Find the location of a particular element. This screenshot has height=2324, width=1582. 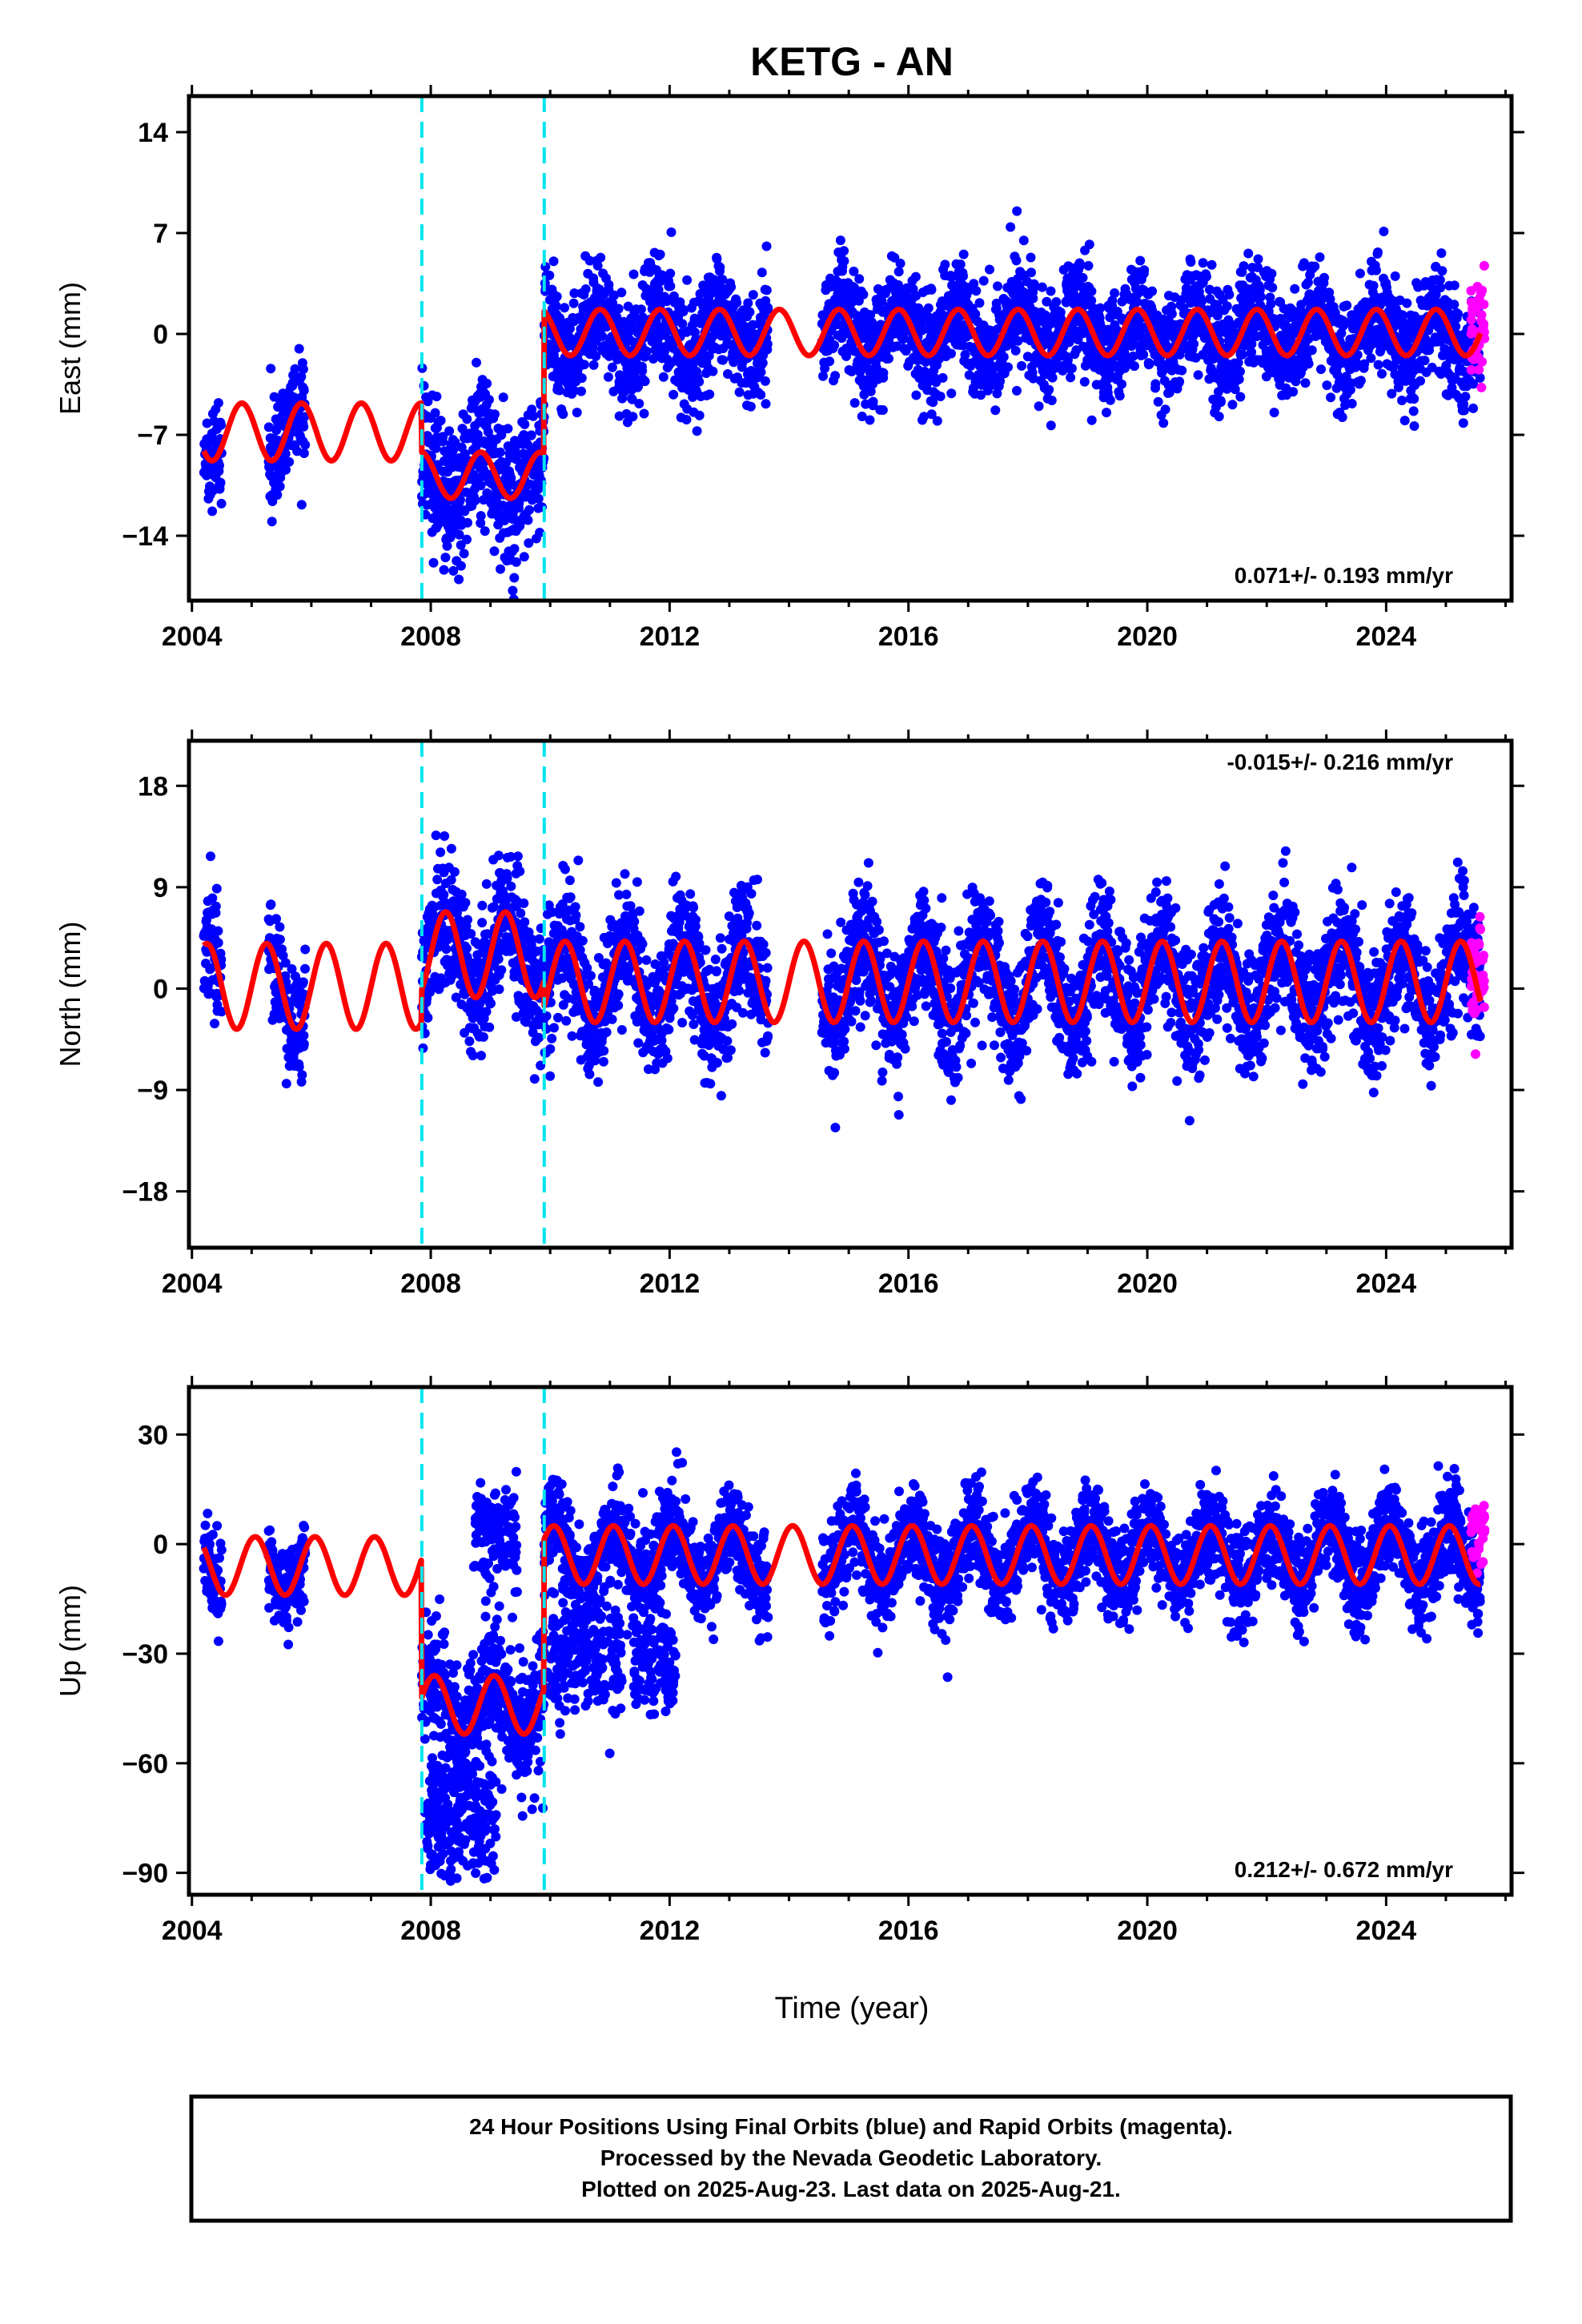

y-tick-label: −14 is located at coordinates (145, 536).